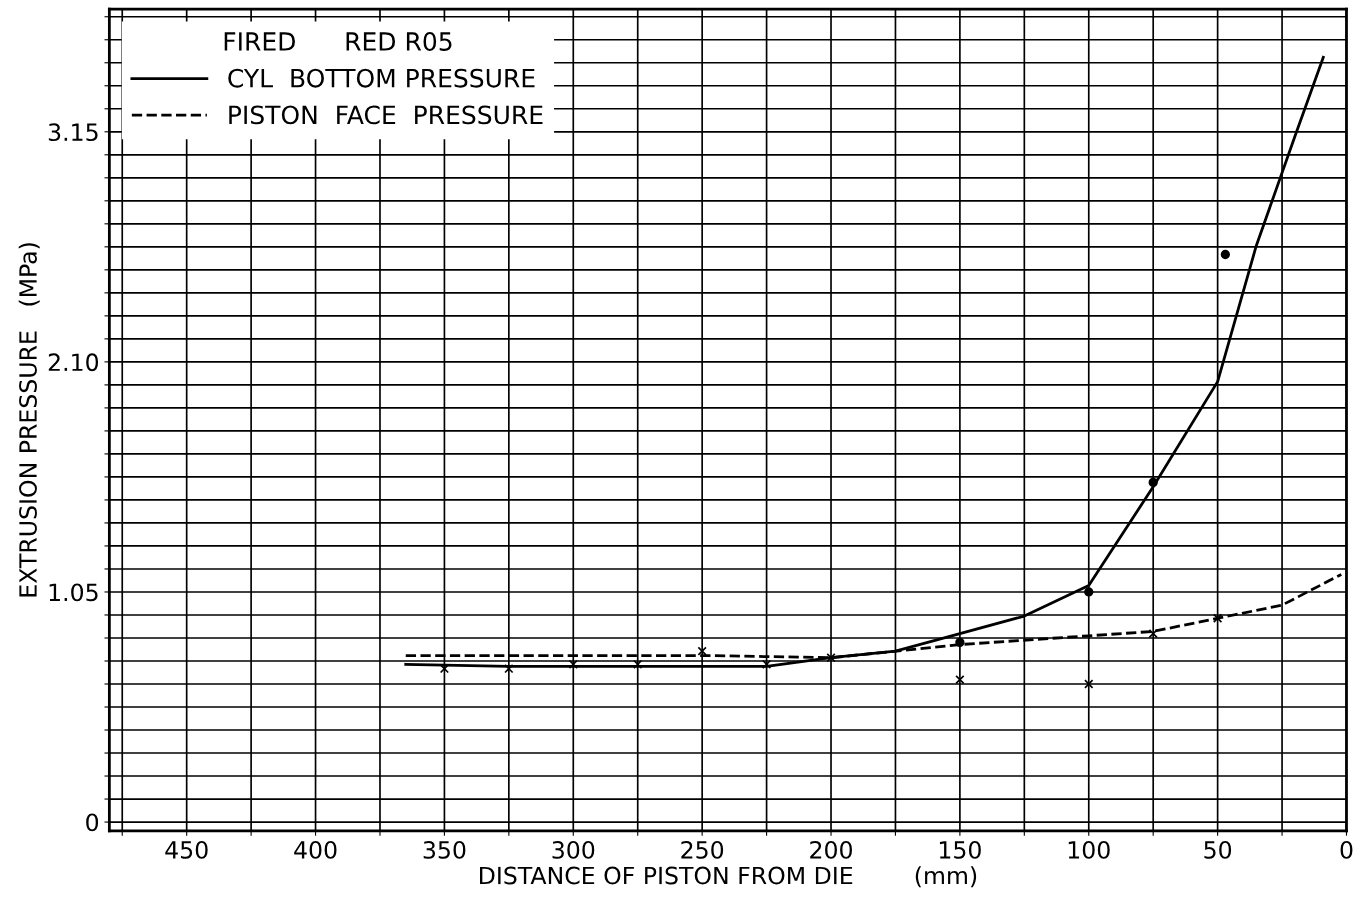 This screenshot has height=908, width=1367. What do you see at coordinates (1089, 849) in the screenshot?
I see `x-tick-label: 100` at bounding box center [1089, 849].